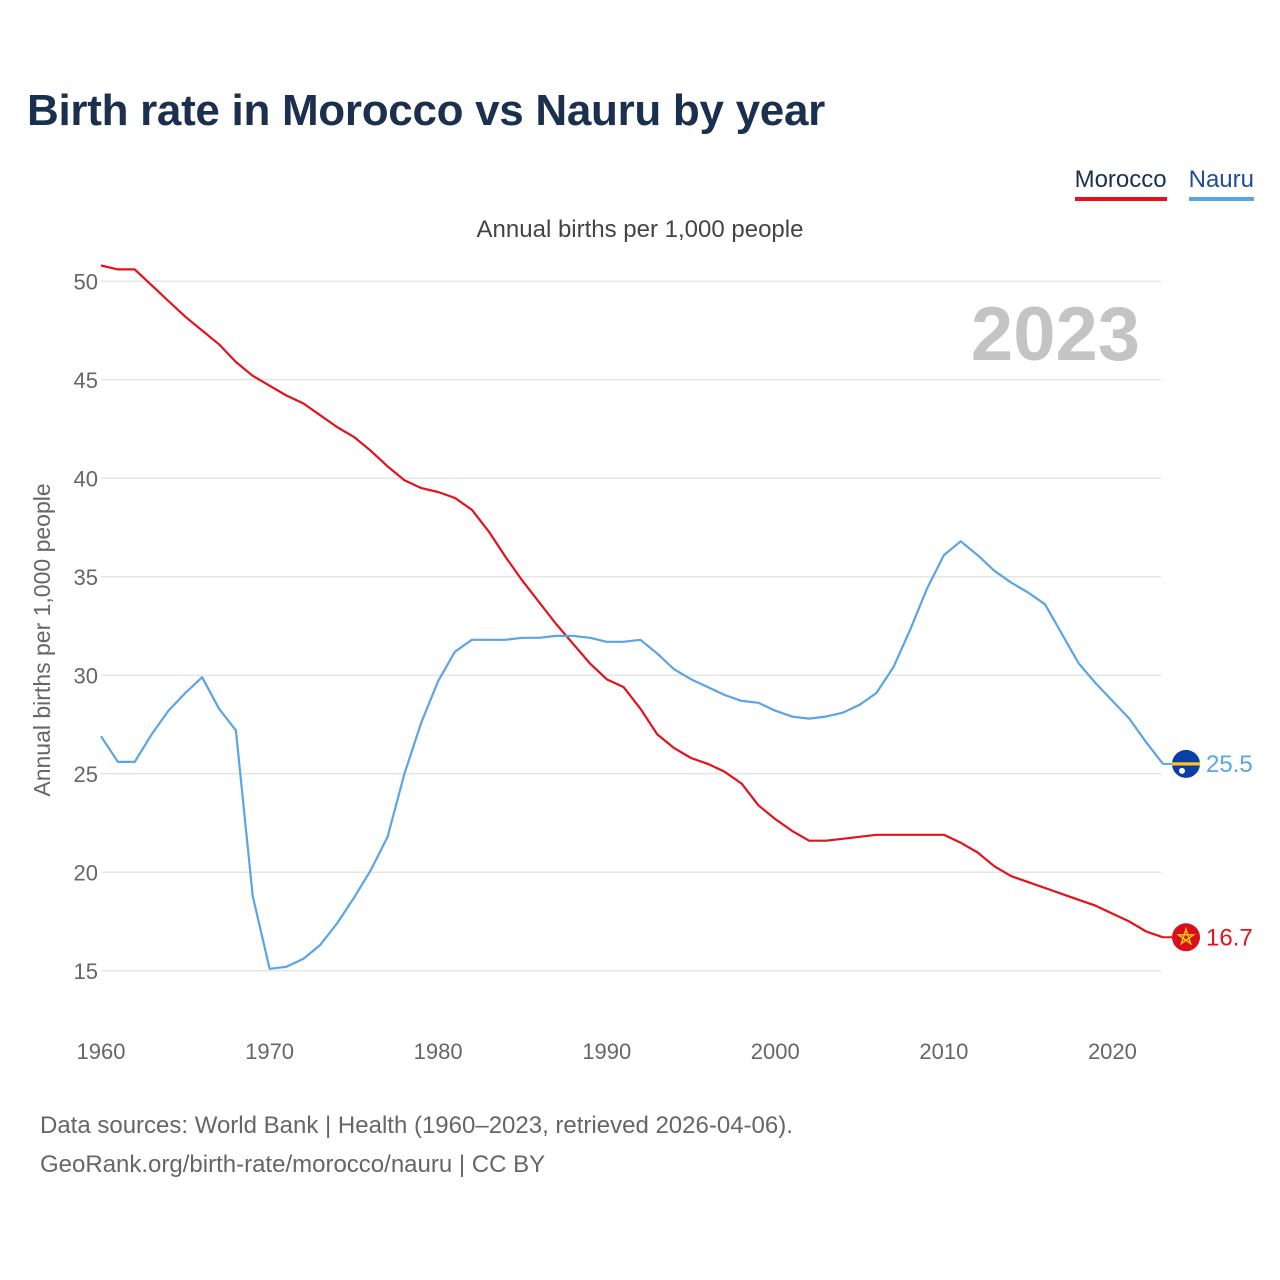  I want to click on y-axis-ticks: 15 20 25 30 35 40 45 50, so click(86, 626).